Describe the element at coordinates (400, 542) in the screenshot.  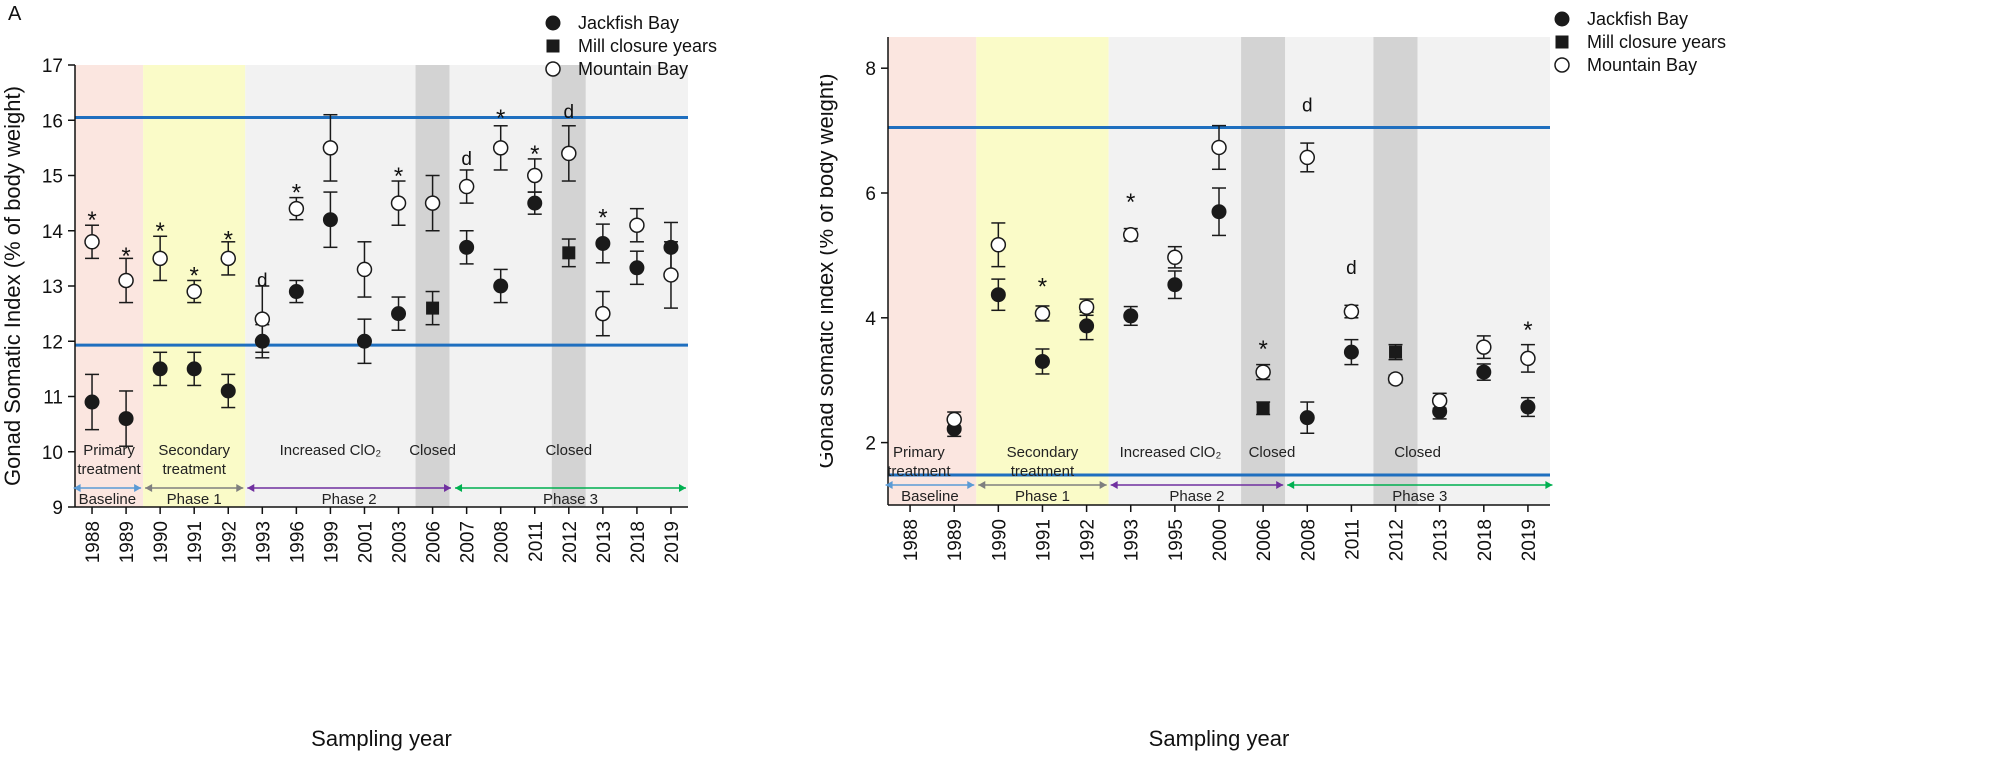
I see `x-tick-label: 2003` at that location.